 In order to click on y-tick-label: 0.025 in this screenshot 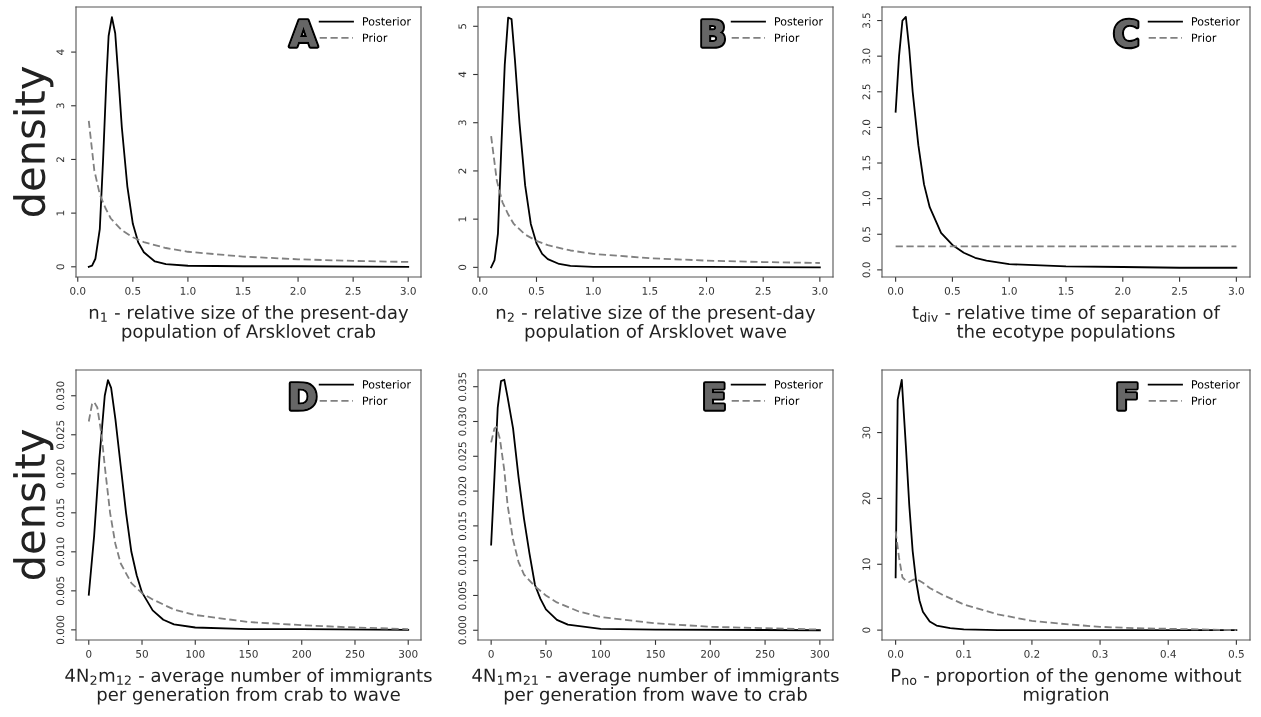, I will do `click(462, 456)`.